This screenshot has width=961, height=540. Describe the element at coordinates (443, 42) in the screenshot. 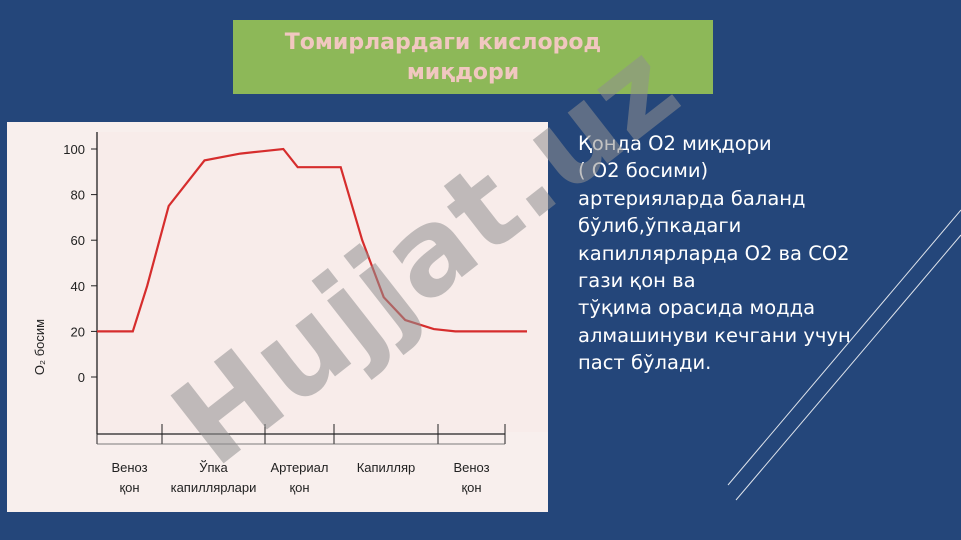

I see `slide-title-line1: Томирлардаги кислород` at that location.